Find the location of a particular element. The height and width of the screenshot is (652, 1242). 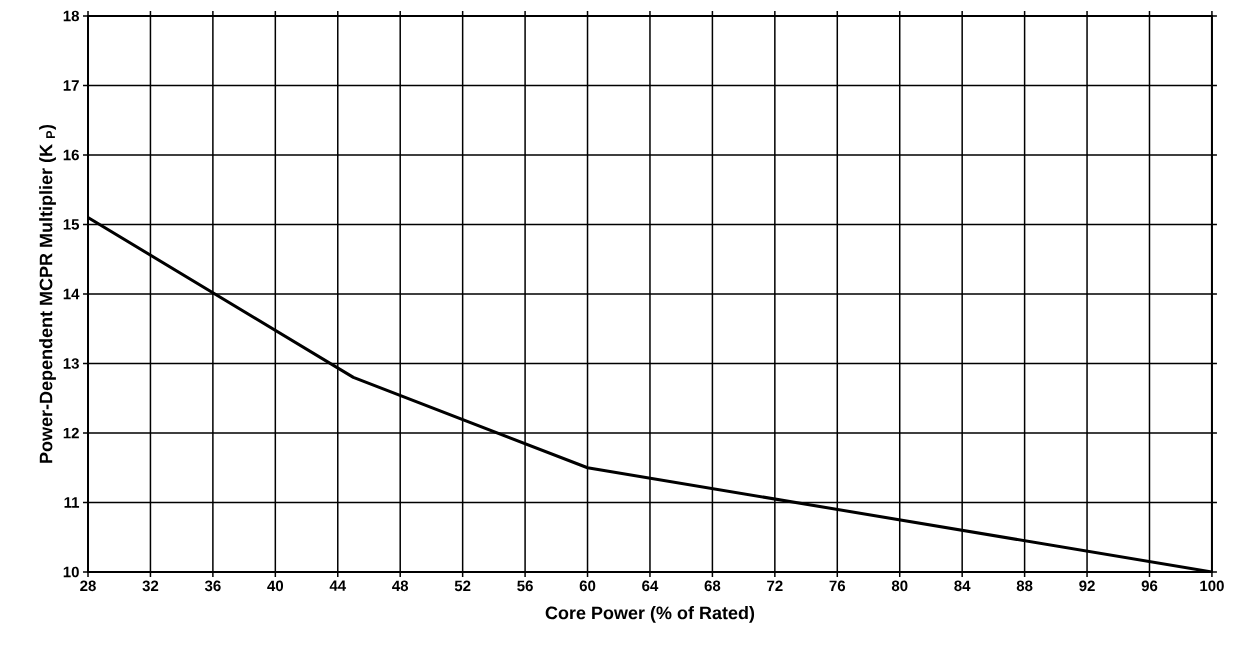

y-tick-label: 18 is located at coordinates (71, 16).